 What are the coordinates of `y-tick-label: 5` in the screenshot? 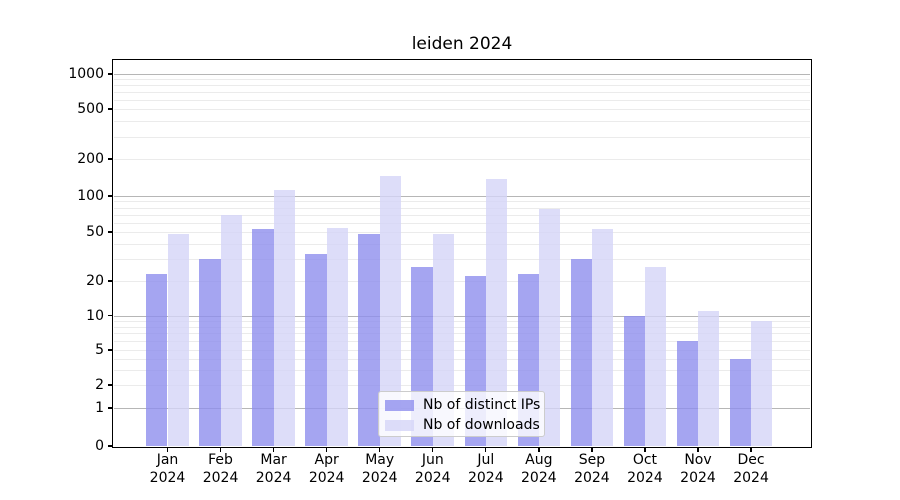 It's located at (99, 350).